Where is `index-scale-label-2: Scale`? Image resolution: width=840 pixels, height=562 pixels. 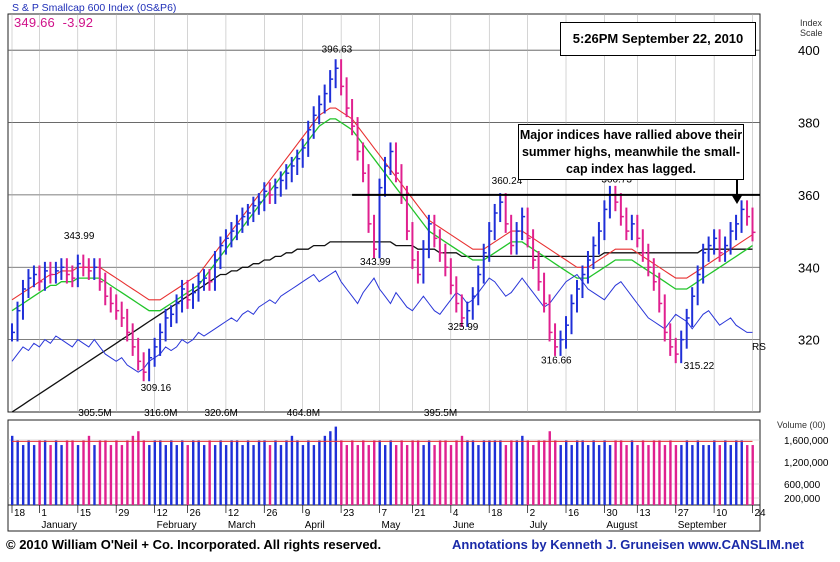
index-scale-label-2: Scale is located at coordinates (811, 33).